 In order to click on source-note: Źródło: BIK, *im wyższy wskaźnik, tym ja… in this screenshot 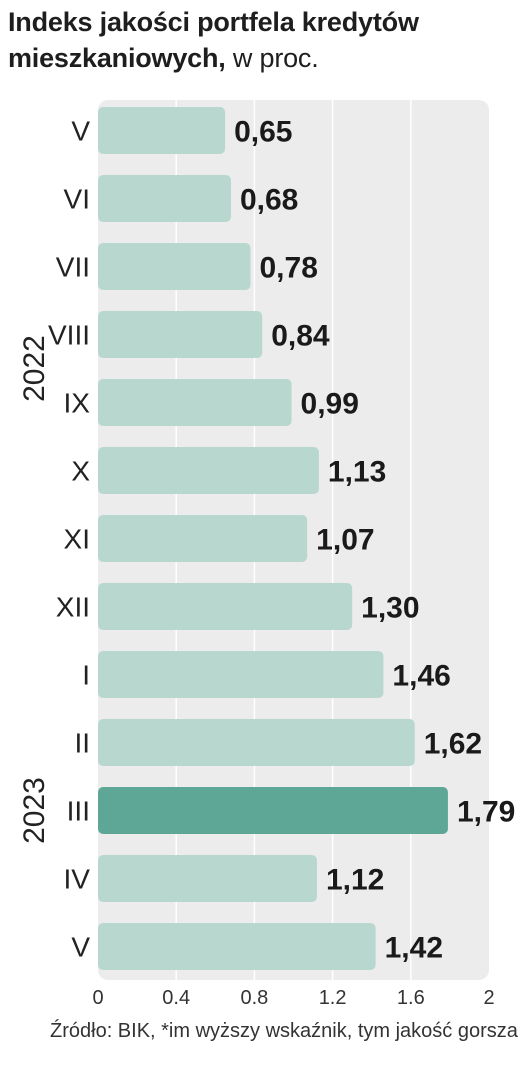, I will do `click(284, 1031)`.